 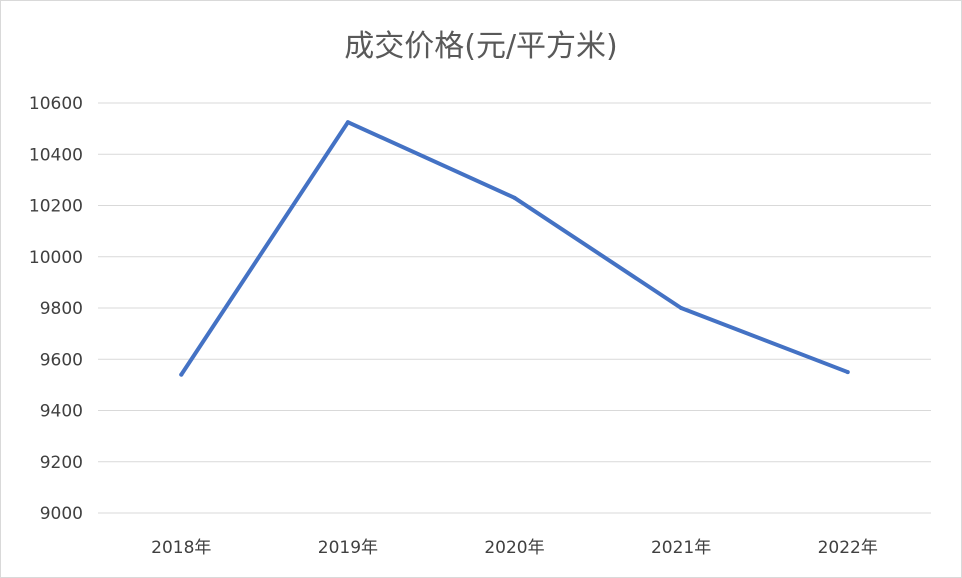 What do you see at coordinates (61, 514) in the screenshot?
I see `y-tick-label: 9000` at bounding box center [61, 514].